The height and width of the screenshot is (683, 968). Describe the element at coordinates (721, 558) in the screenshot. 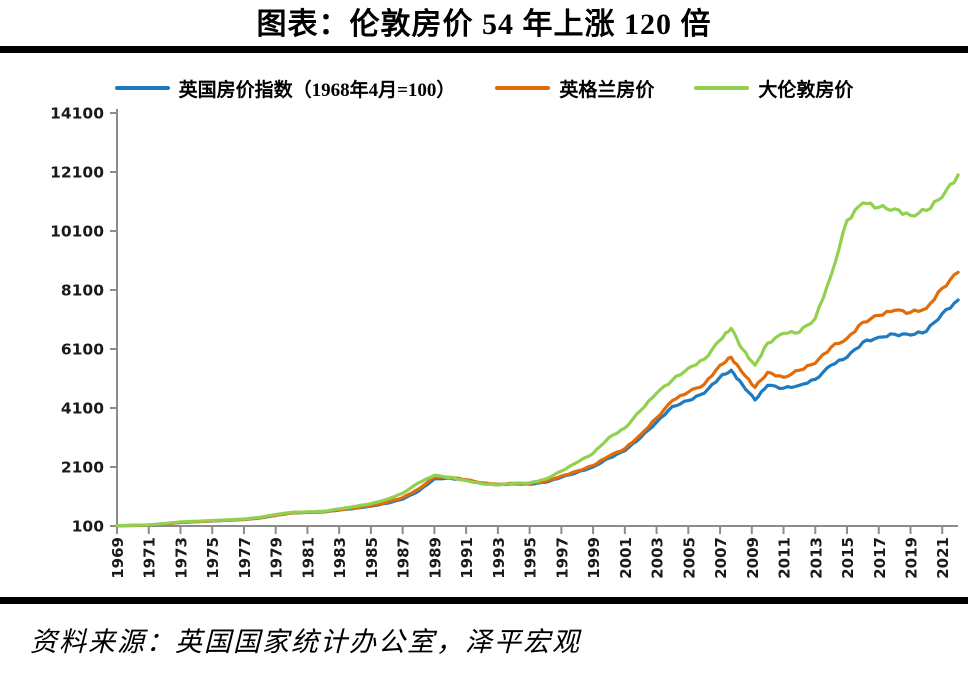

I see `x-tick-label: 2007` at that location.